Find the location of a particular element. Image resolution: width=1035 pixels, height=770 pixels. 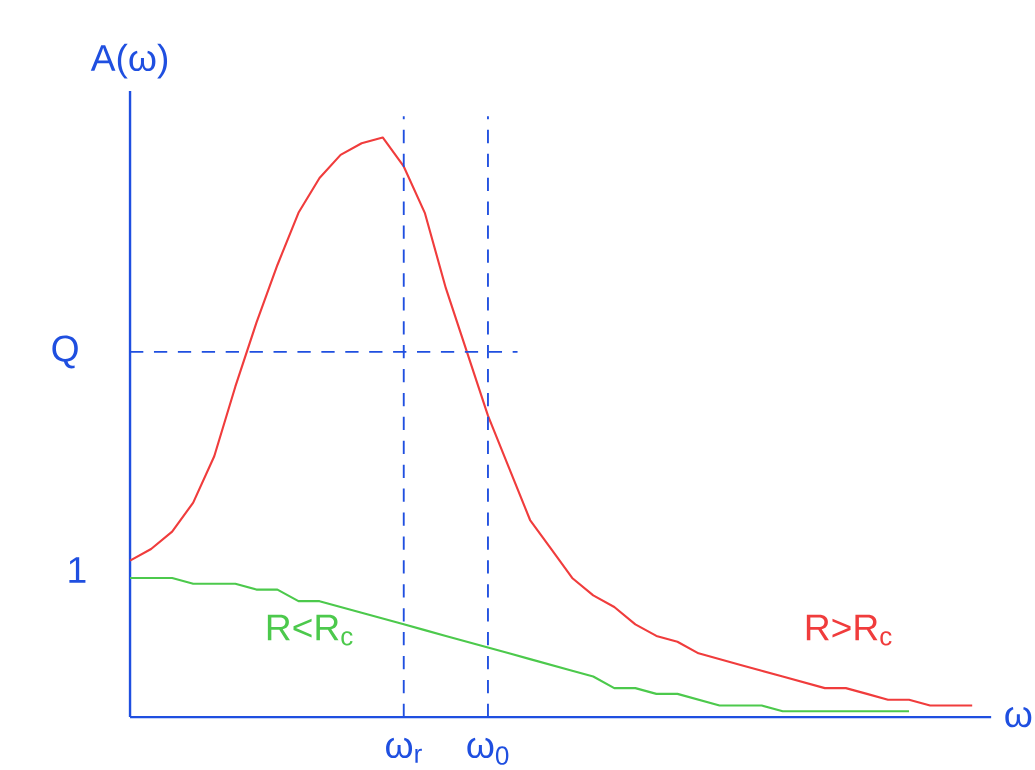

x-axis-title: ω is located at coordinates (1018, 717).